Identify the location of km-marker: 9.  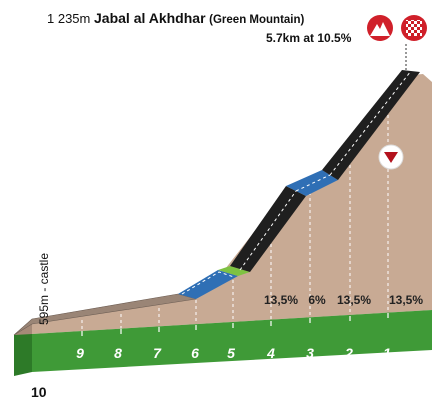
(80, 353).